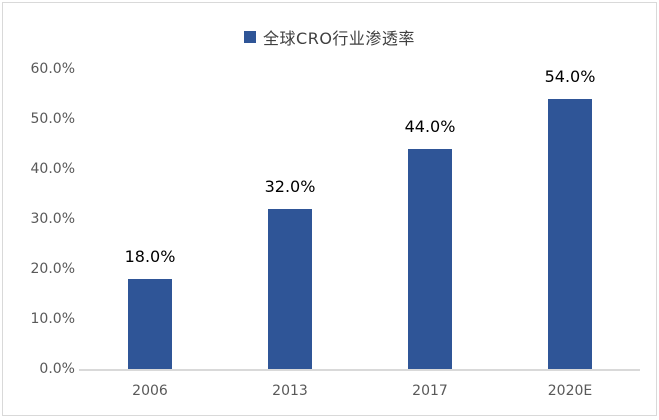 This screenshot has height=420, width=659. What do you see at coordinates (250, 37) in the screenshot?
I see `legend-marker-icon` at bounding box center [250, 37].